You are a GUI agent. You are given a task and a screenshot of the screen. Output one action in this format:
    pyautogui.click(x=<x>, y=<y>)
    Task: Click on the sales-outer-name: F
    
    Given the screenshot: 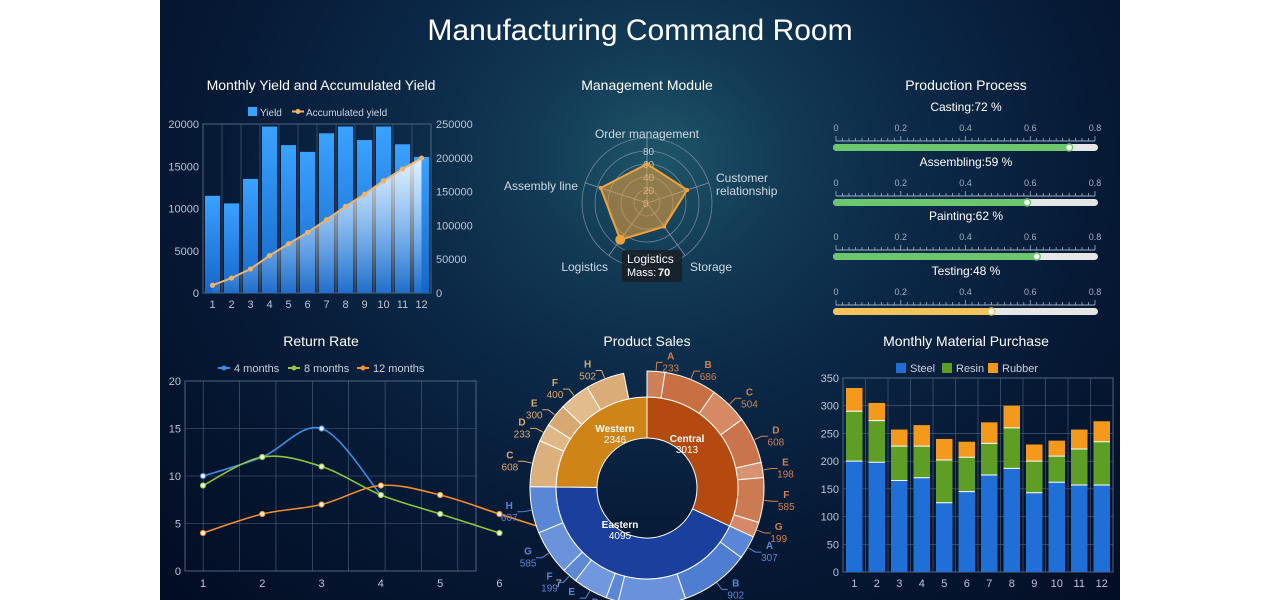 What is the action you would take?
    pyautogui.click(x=549, y=576)
    